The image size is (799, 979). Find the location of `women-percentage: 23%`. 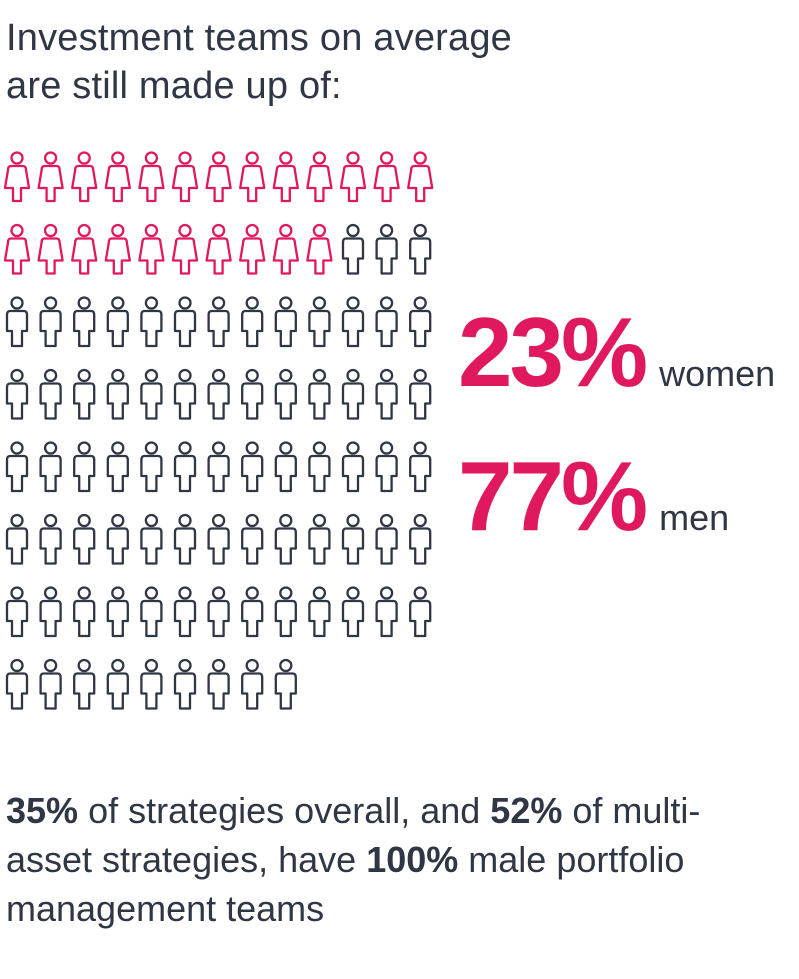

women-percentage: 23% is located at coordinates (553, 352).